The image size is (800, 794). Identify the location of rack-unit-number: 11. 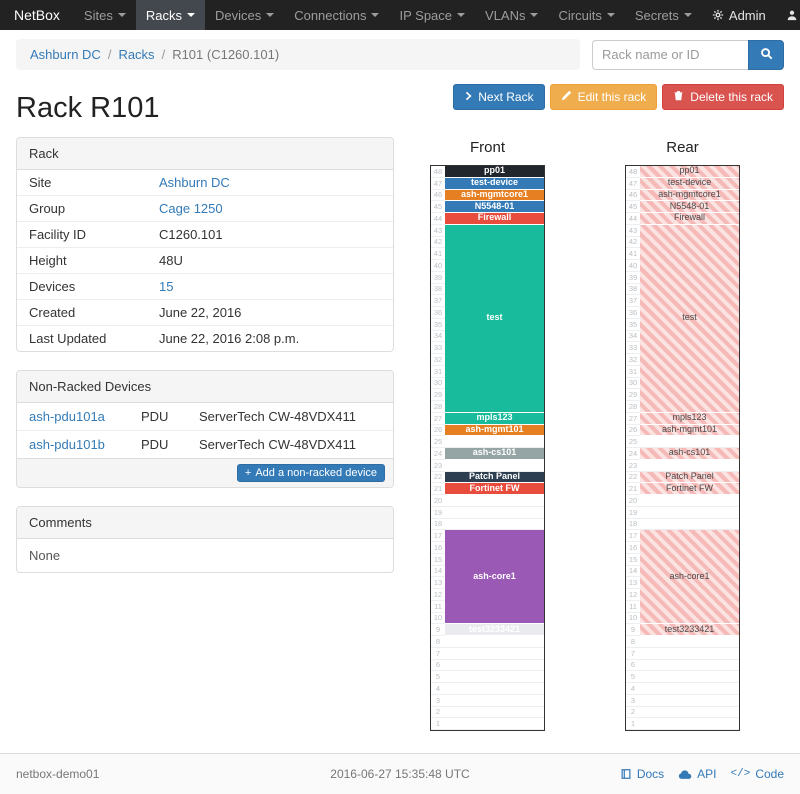
(633, 607).